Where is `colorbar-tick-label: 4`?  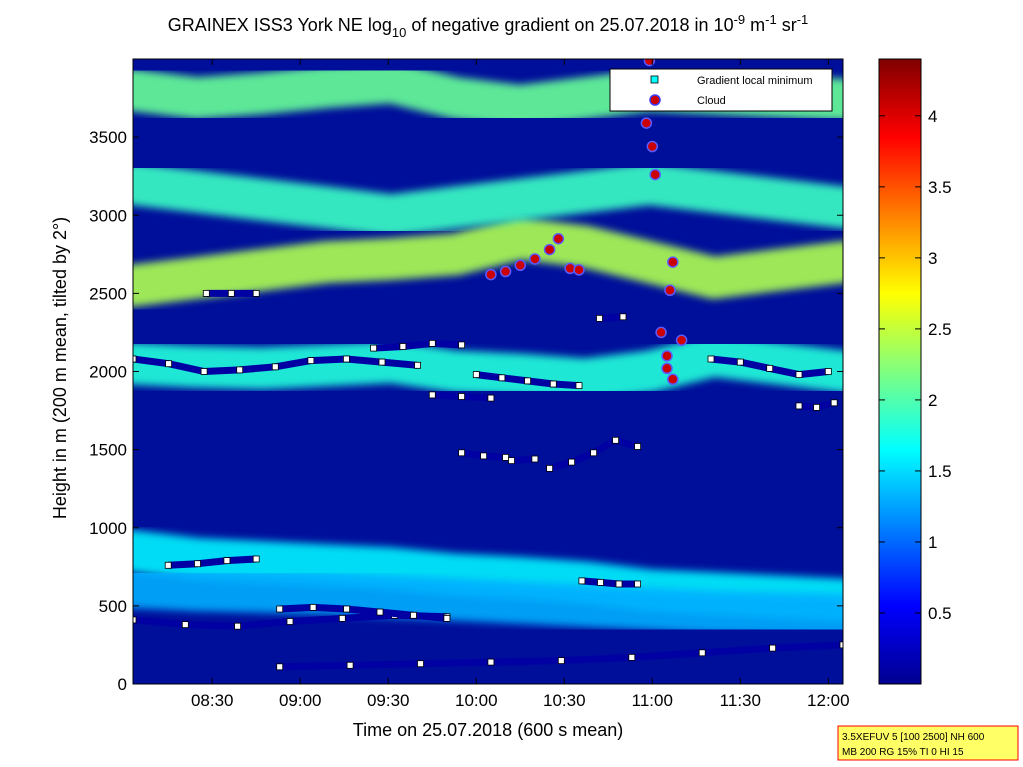 colorbar-tick-label: 4 is located at coordinates (932, 116).